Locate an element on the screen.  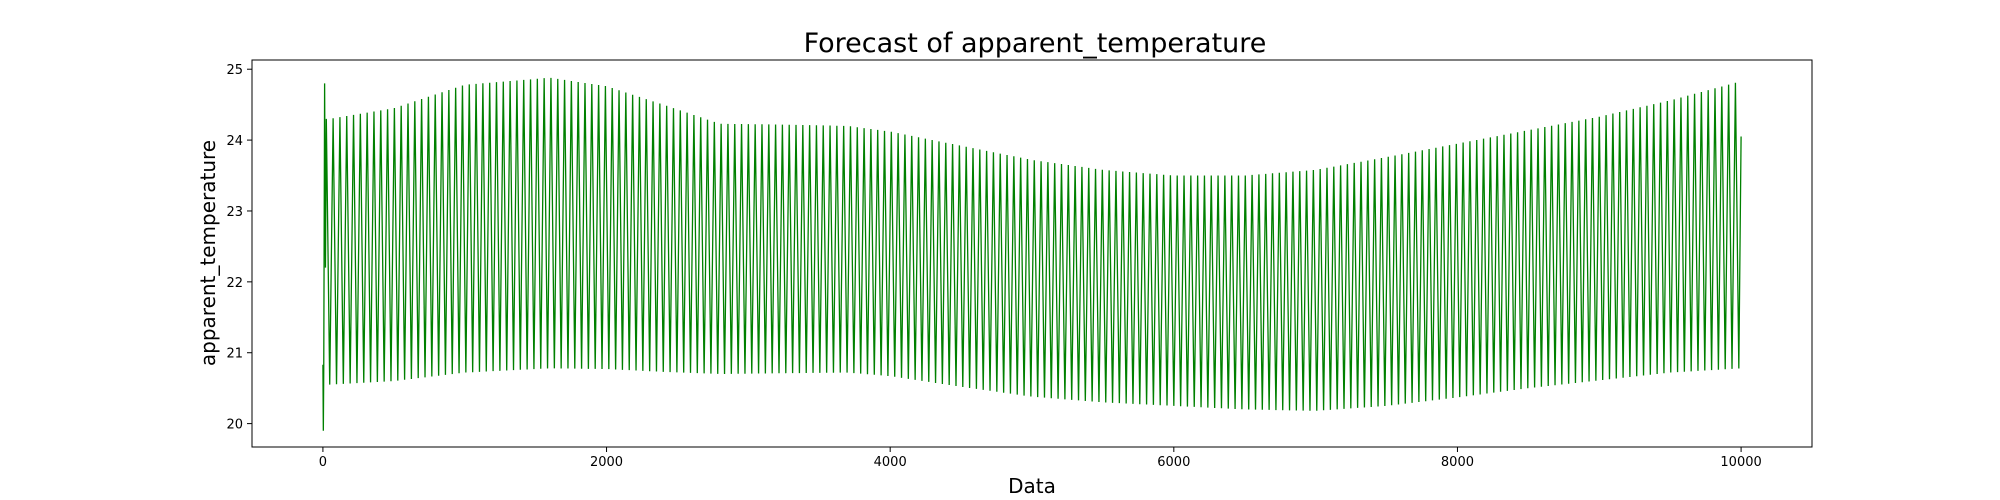
x-tick-label: 2000 is located at coordinates (606, 462).